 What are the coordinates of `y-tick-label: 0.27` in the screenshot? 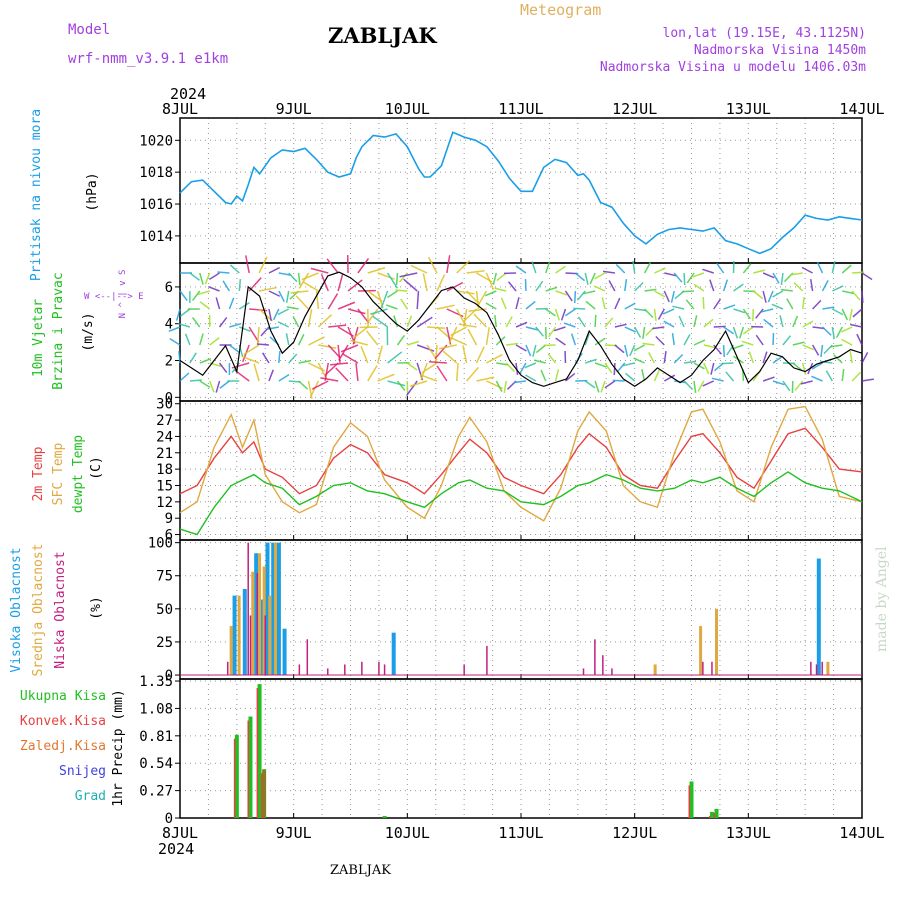 It's located at (156, 792).